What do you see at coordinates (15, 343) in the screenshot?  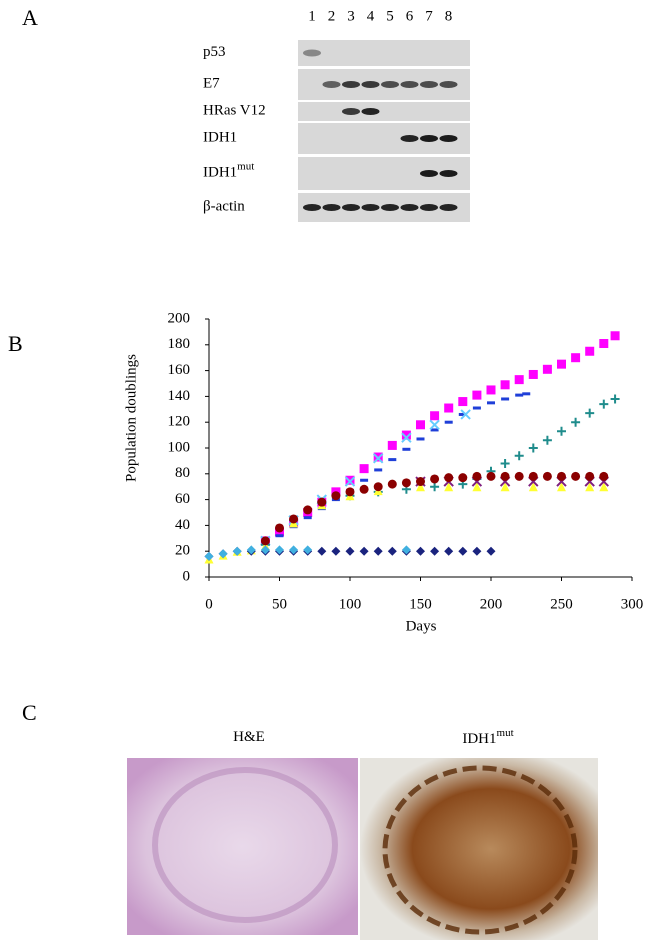 I see `panel-label: B` at bounding box center [15, 343].